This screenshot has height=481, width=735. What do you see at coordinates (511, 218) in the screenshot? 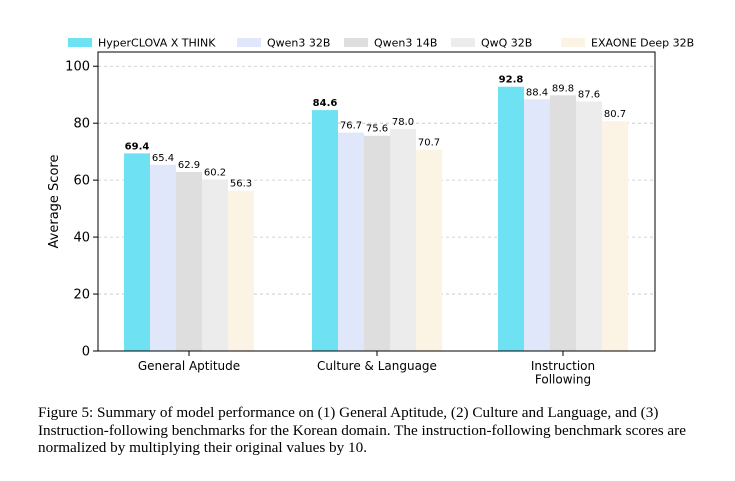
I see `bar-s0-c2` at bounding box center [511, 218].